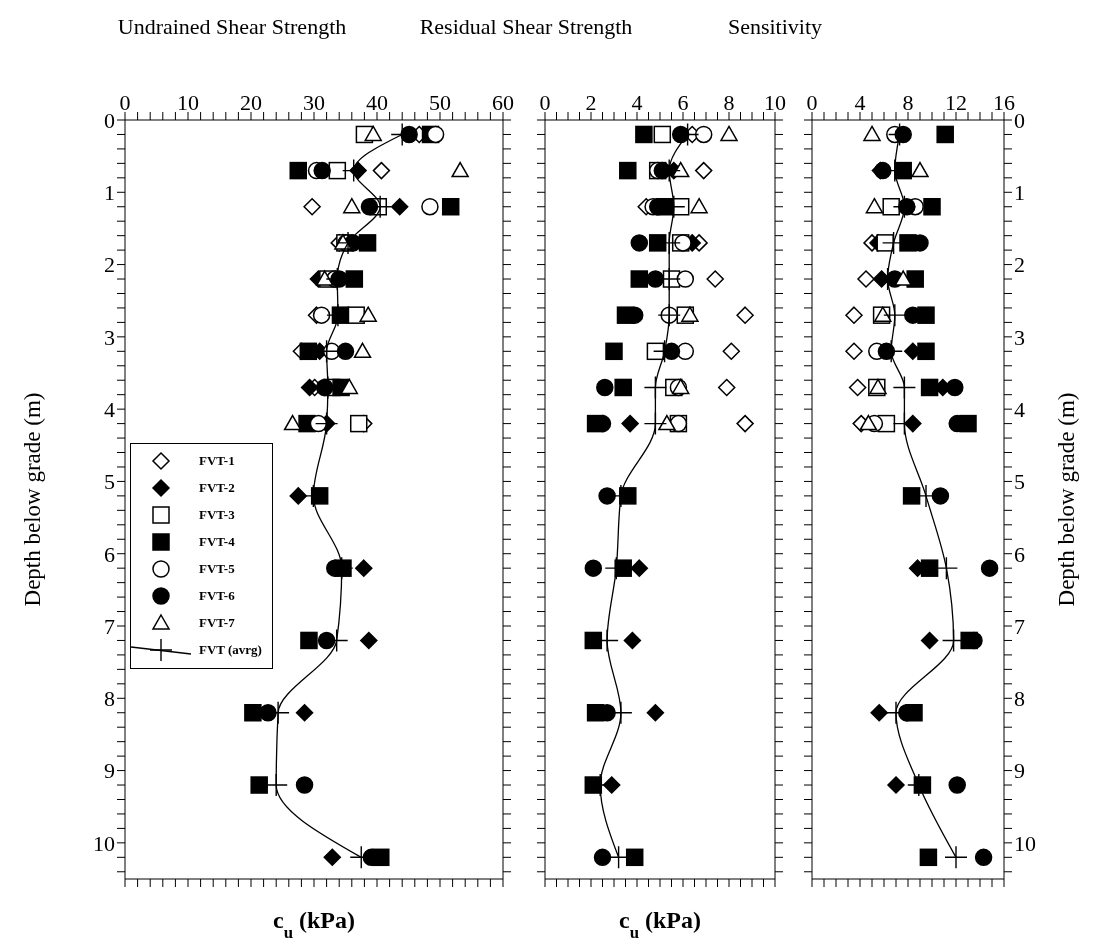 This screenshot has width=1098, height=947. What do you see at coordinates (956, 102) in the screenshot?
I see `x-tick-label: 12` at bounding box center [956, 102].